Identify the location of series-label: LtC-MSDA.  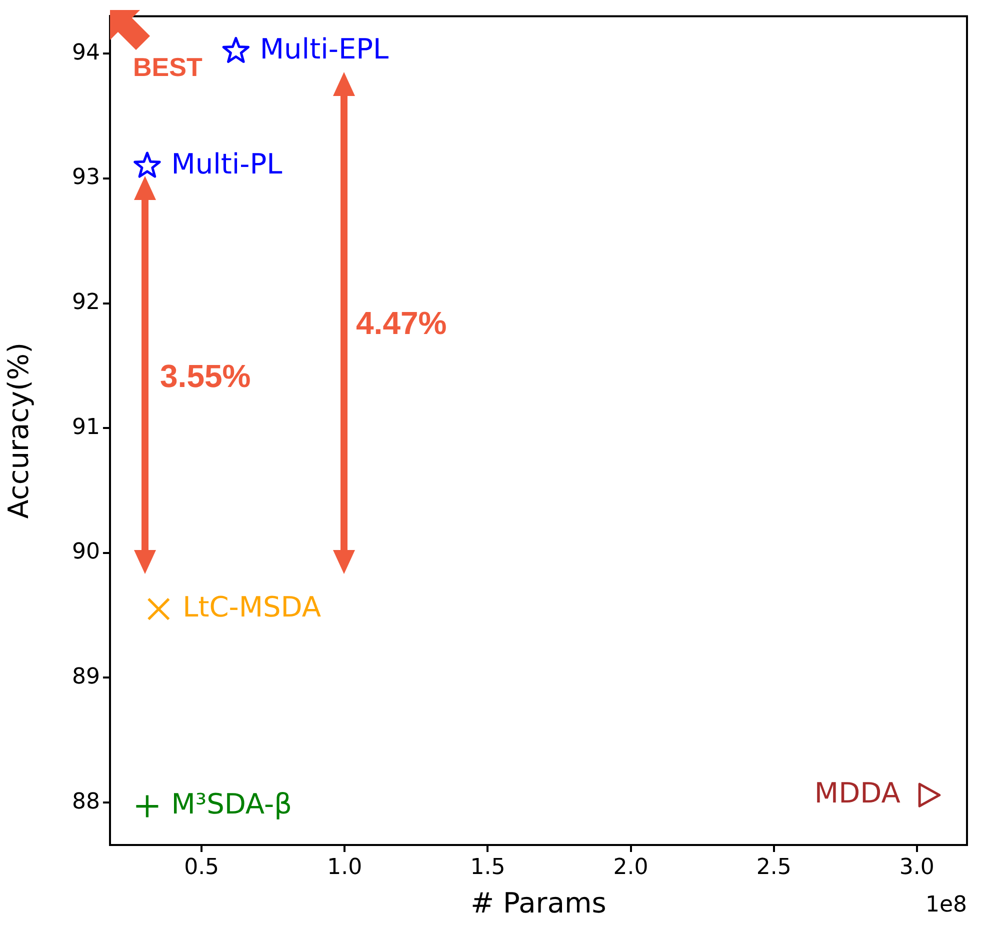
(252, 607).